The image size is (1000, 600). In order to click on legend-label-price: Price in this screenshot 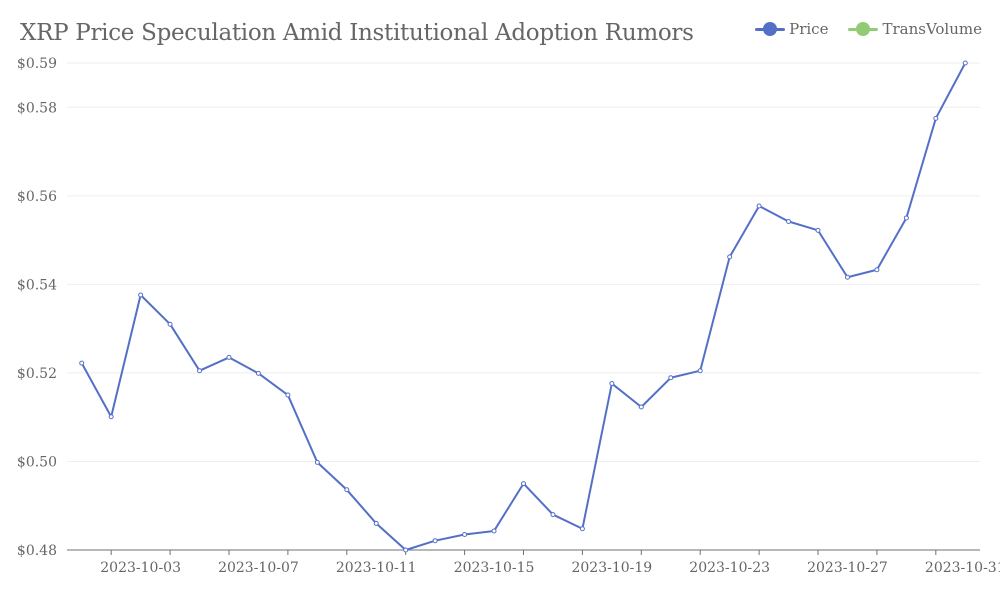, I will do `click(809, 29)`.